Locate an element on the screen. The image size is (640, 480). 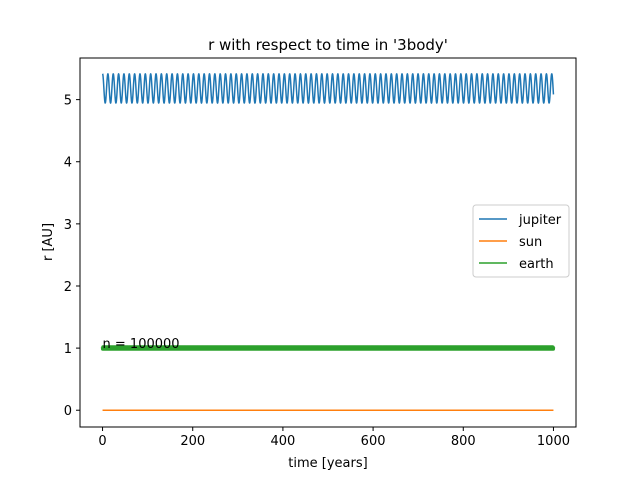
y-tick-label: 1 is located at coordinates (68, 349).